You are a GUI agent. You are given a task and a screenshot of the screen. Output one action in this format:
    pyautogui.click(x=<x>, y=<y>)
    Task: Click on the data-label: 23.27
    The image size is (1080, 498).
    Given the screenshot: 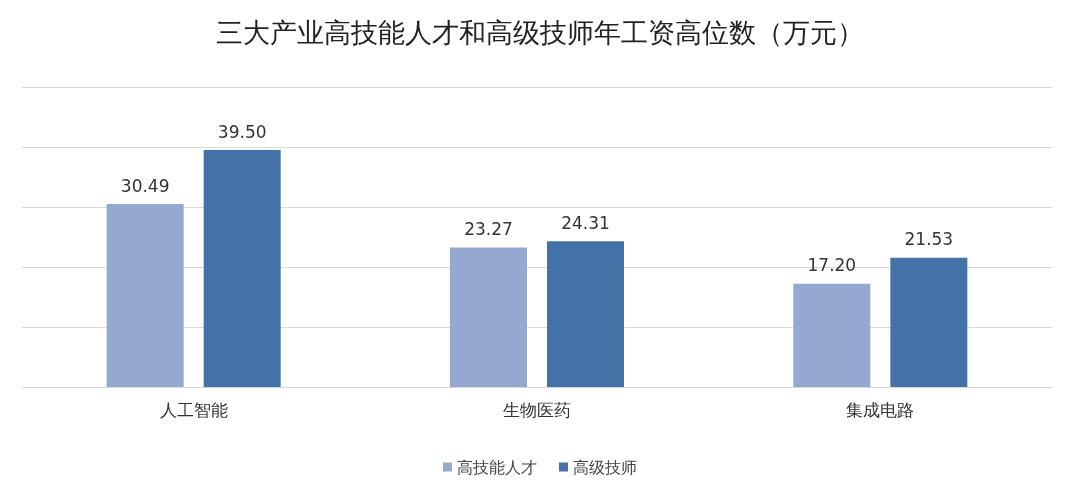 What is the action you would take?
    pyautogui.click(x=488, y=228)
    